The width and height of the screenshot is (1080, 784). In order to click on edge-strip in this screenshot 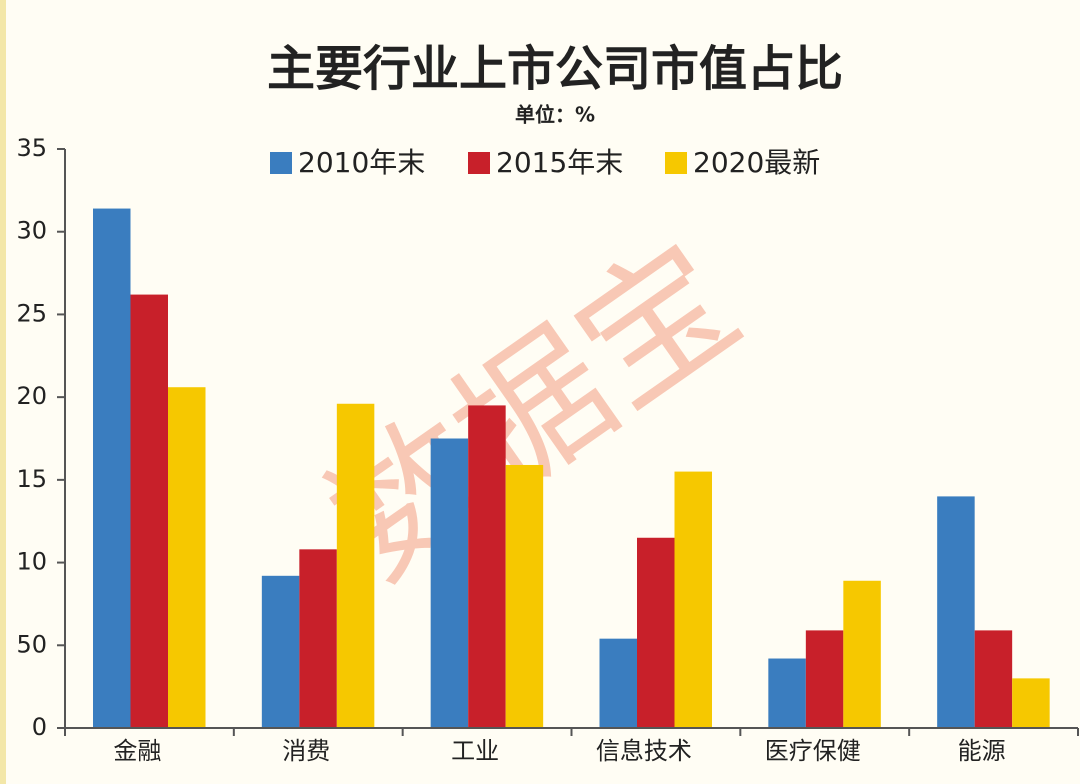, I will do `click(3, 392)`.